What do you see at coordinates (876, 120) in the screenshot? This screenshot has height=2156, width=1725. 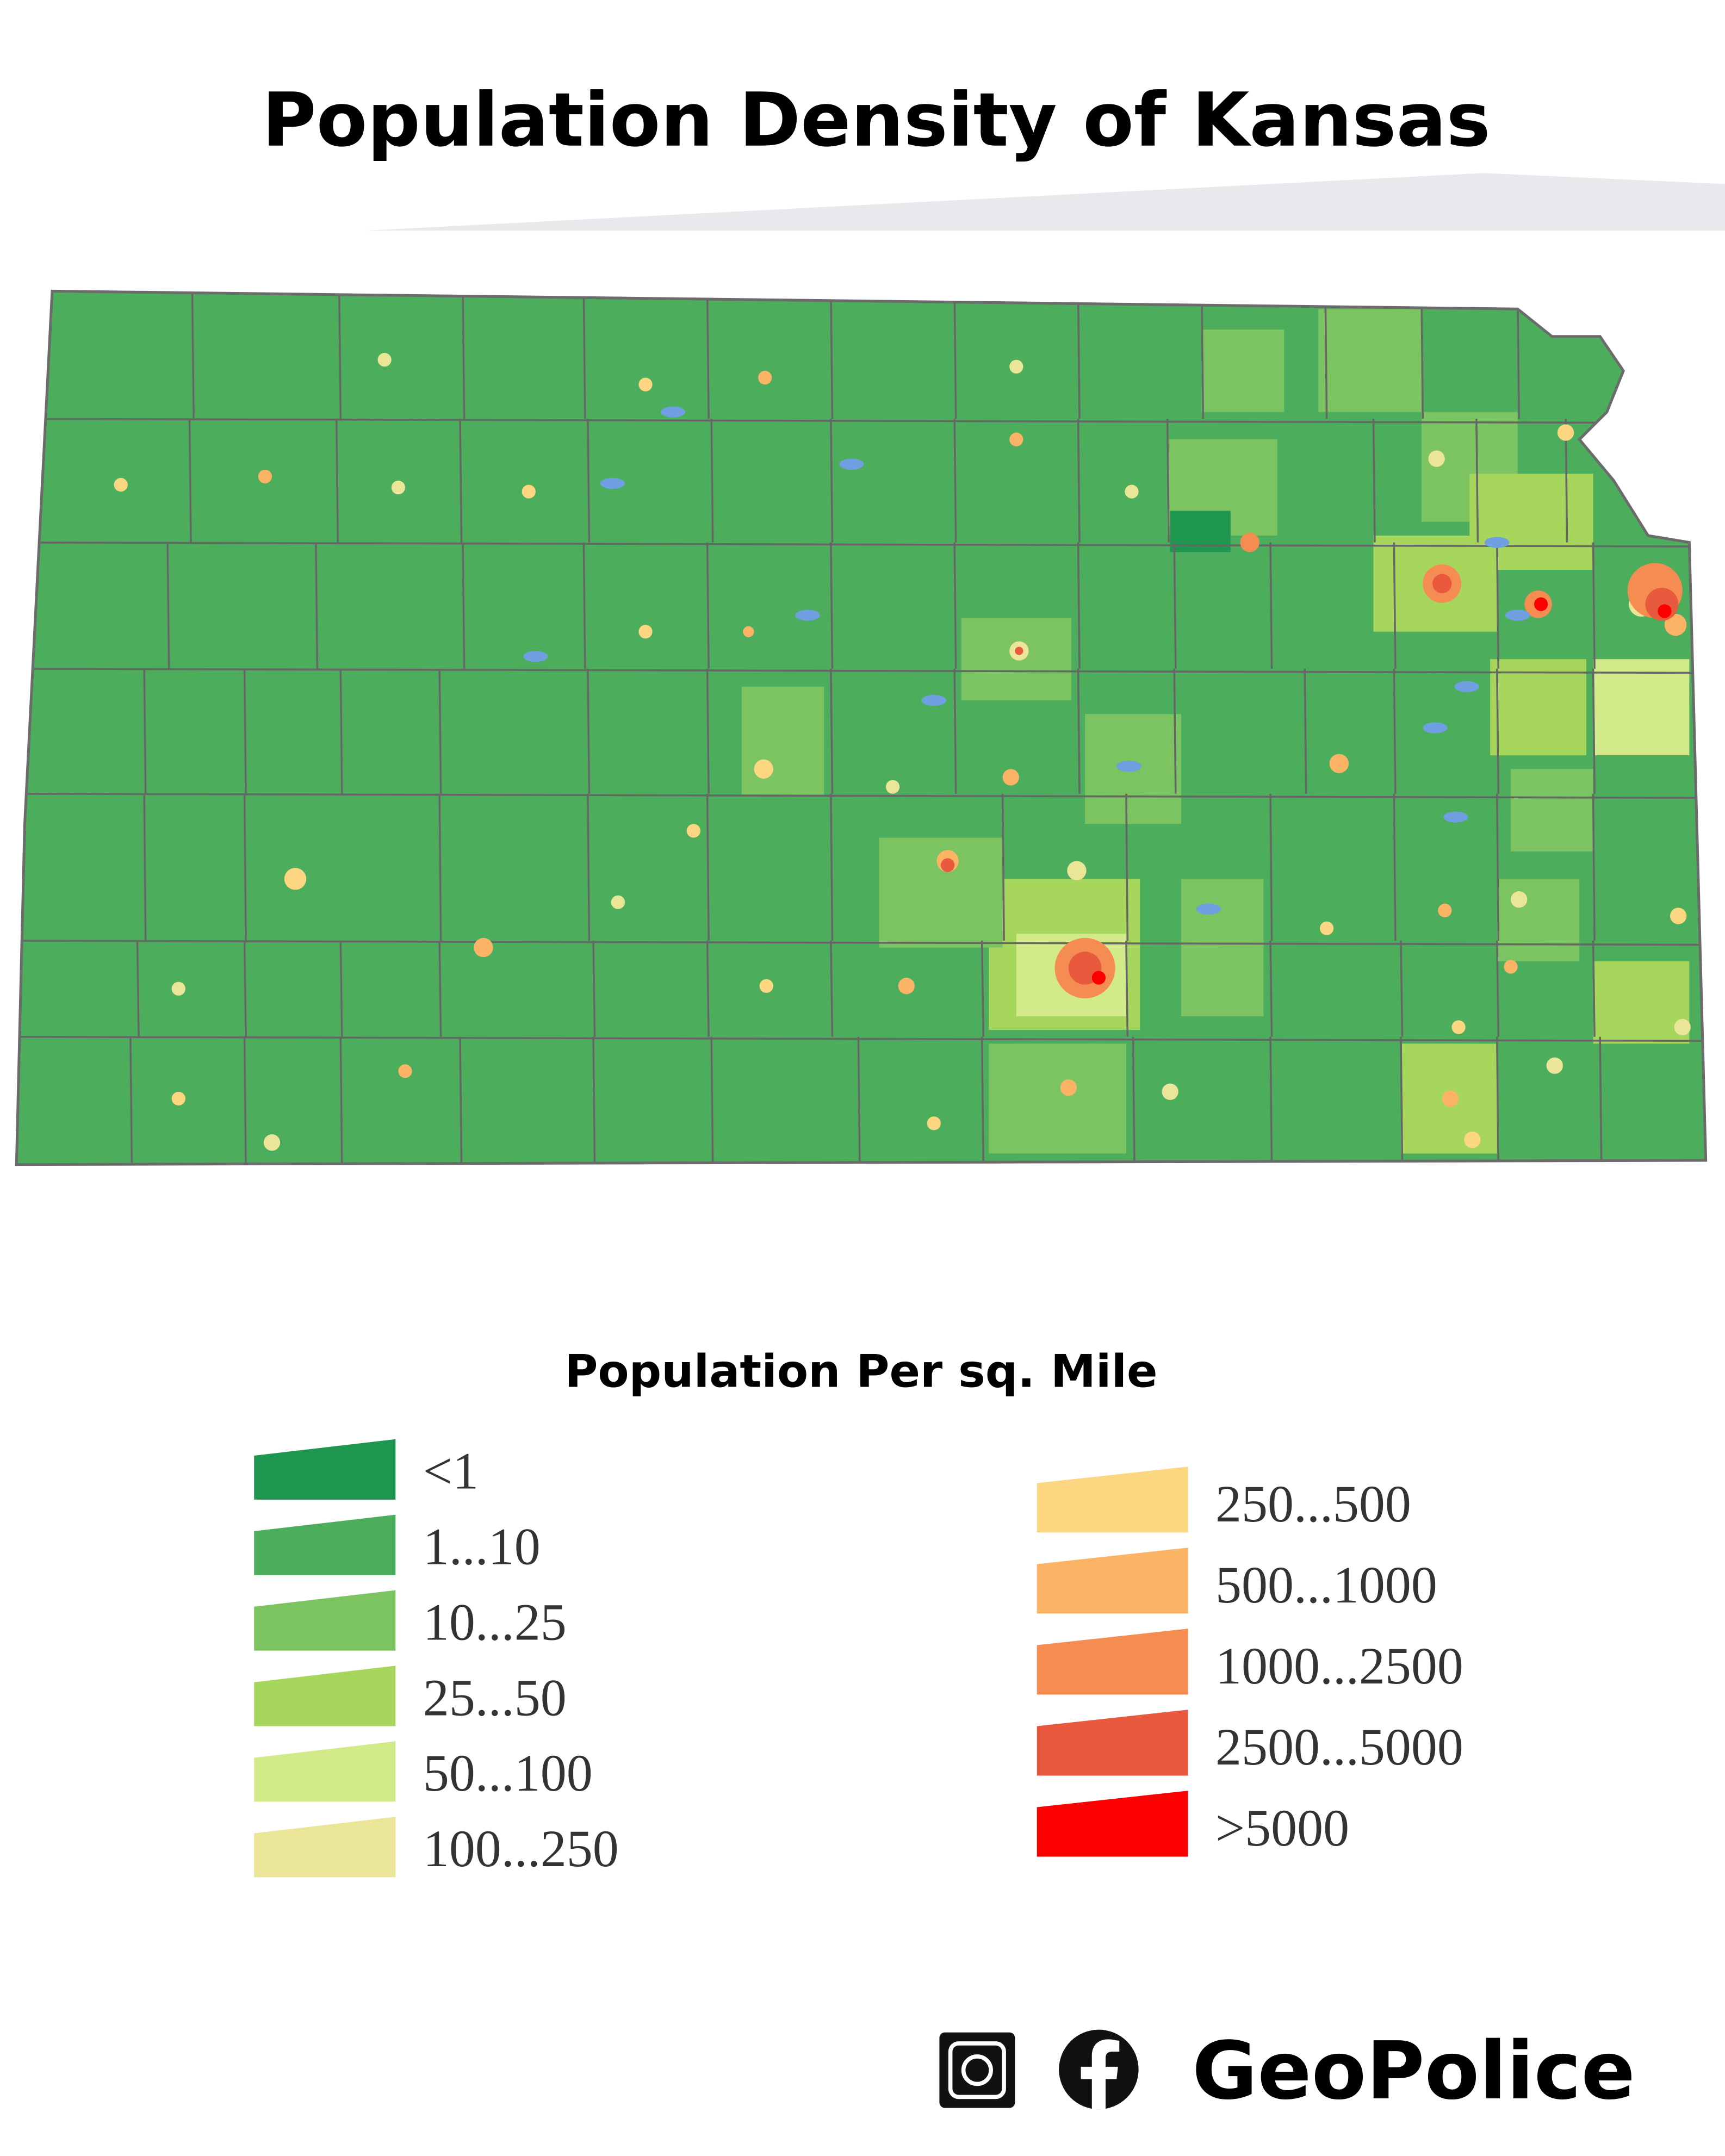 I see `title: Population Density of Kansas` at bounding box center [876, 120].